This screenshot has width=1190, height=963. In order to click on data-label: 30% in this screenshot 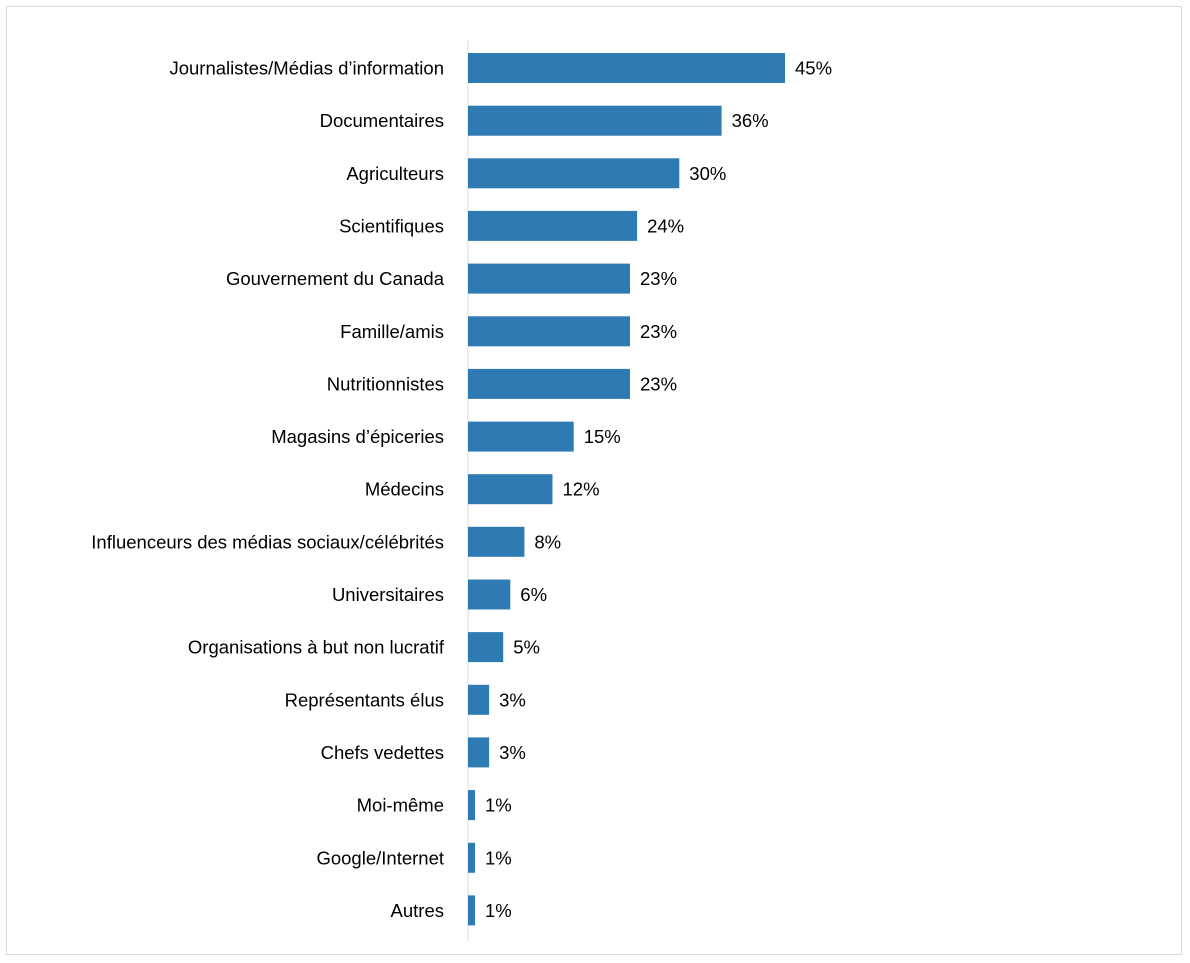, I will do `click(707, 173)`.